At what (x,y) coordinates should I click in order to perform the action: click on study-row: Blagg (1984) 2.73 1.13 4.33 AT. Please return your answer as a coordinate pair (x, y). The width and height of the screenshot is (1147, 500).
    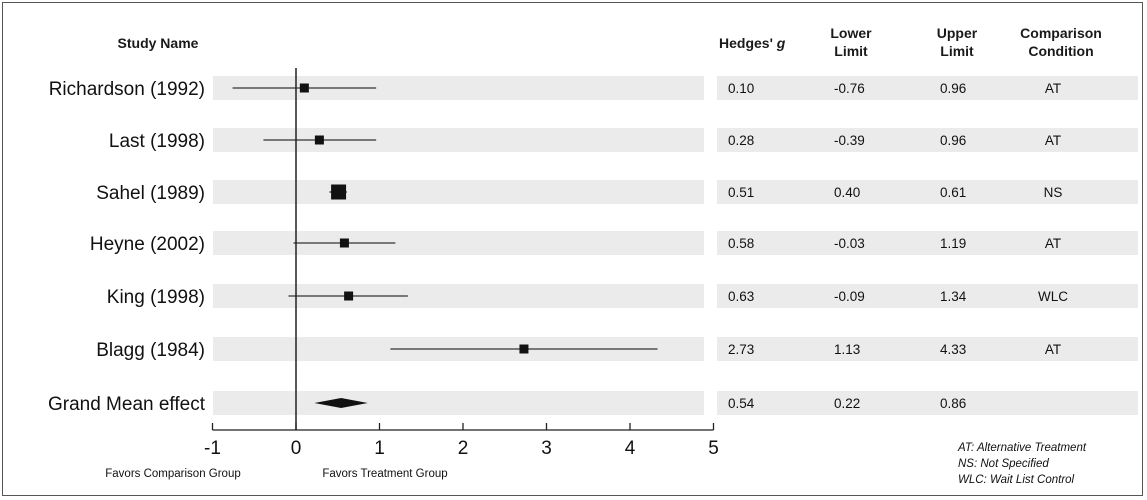
    Looking at the image, I should click on (578, 350).